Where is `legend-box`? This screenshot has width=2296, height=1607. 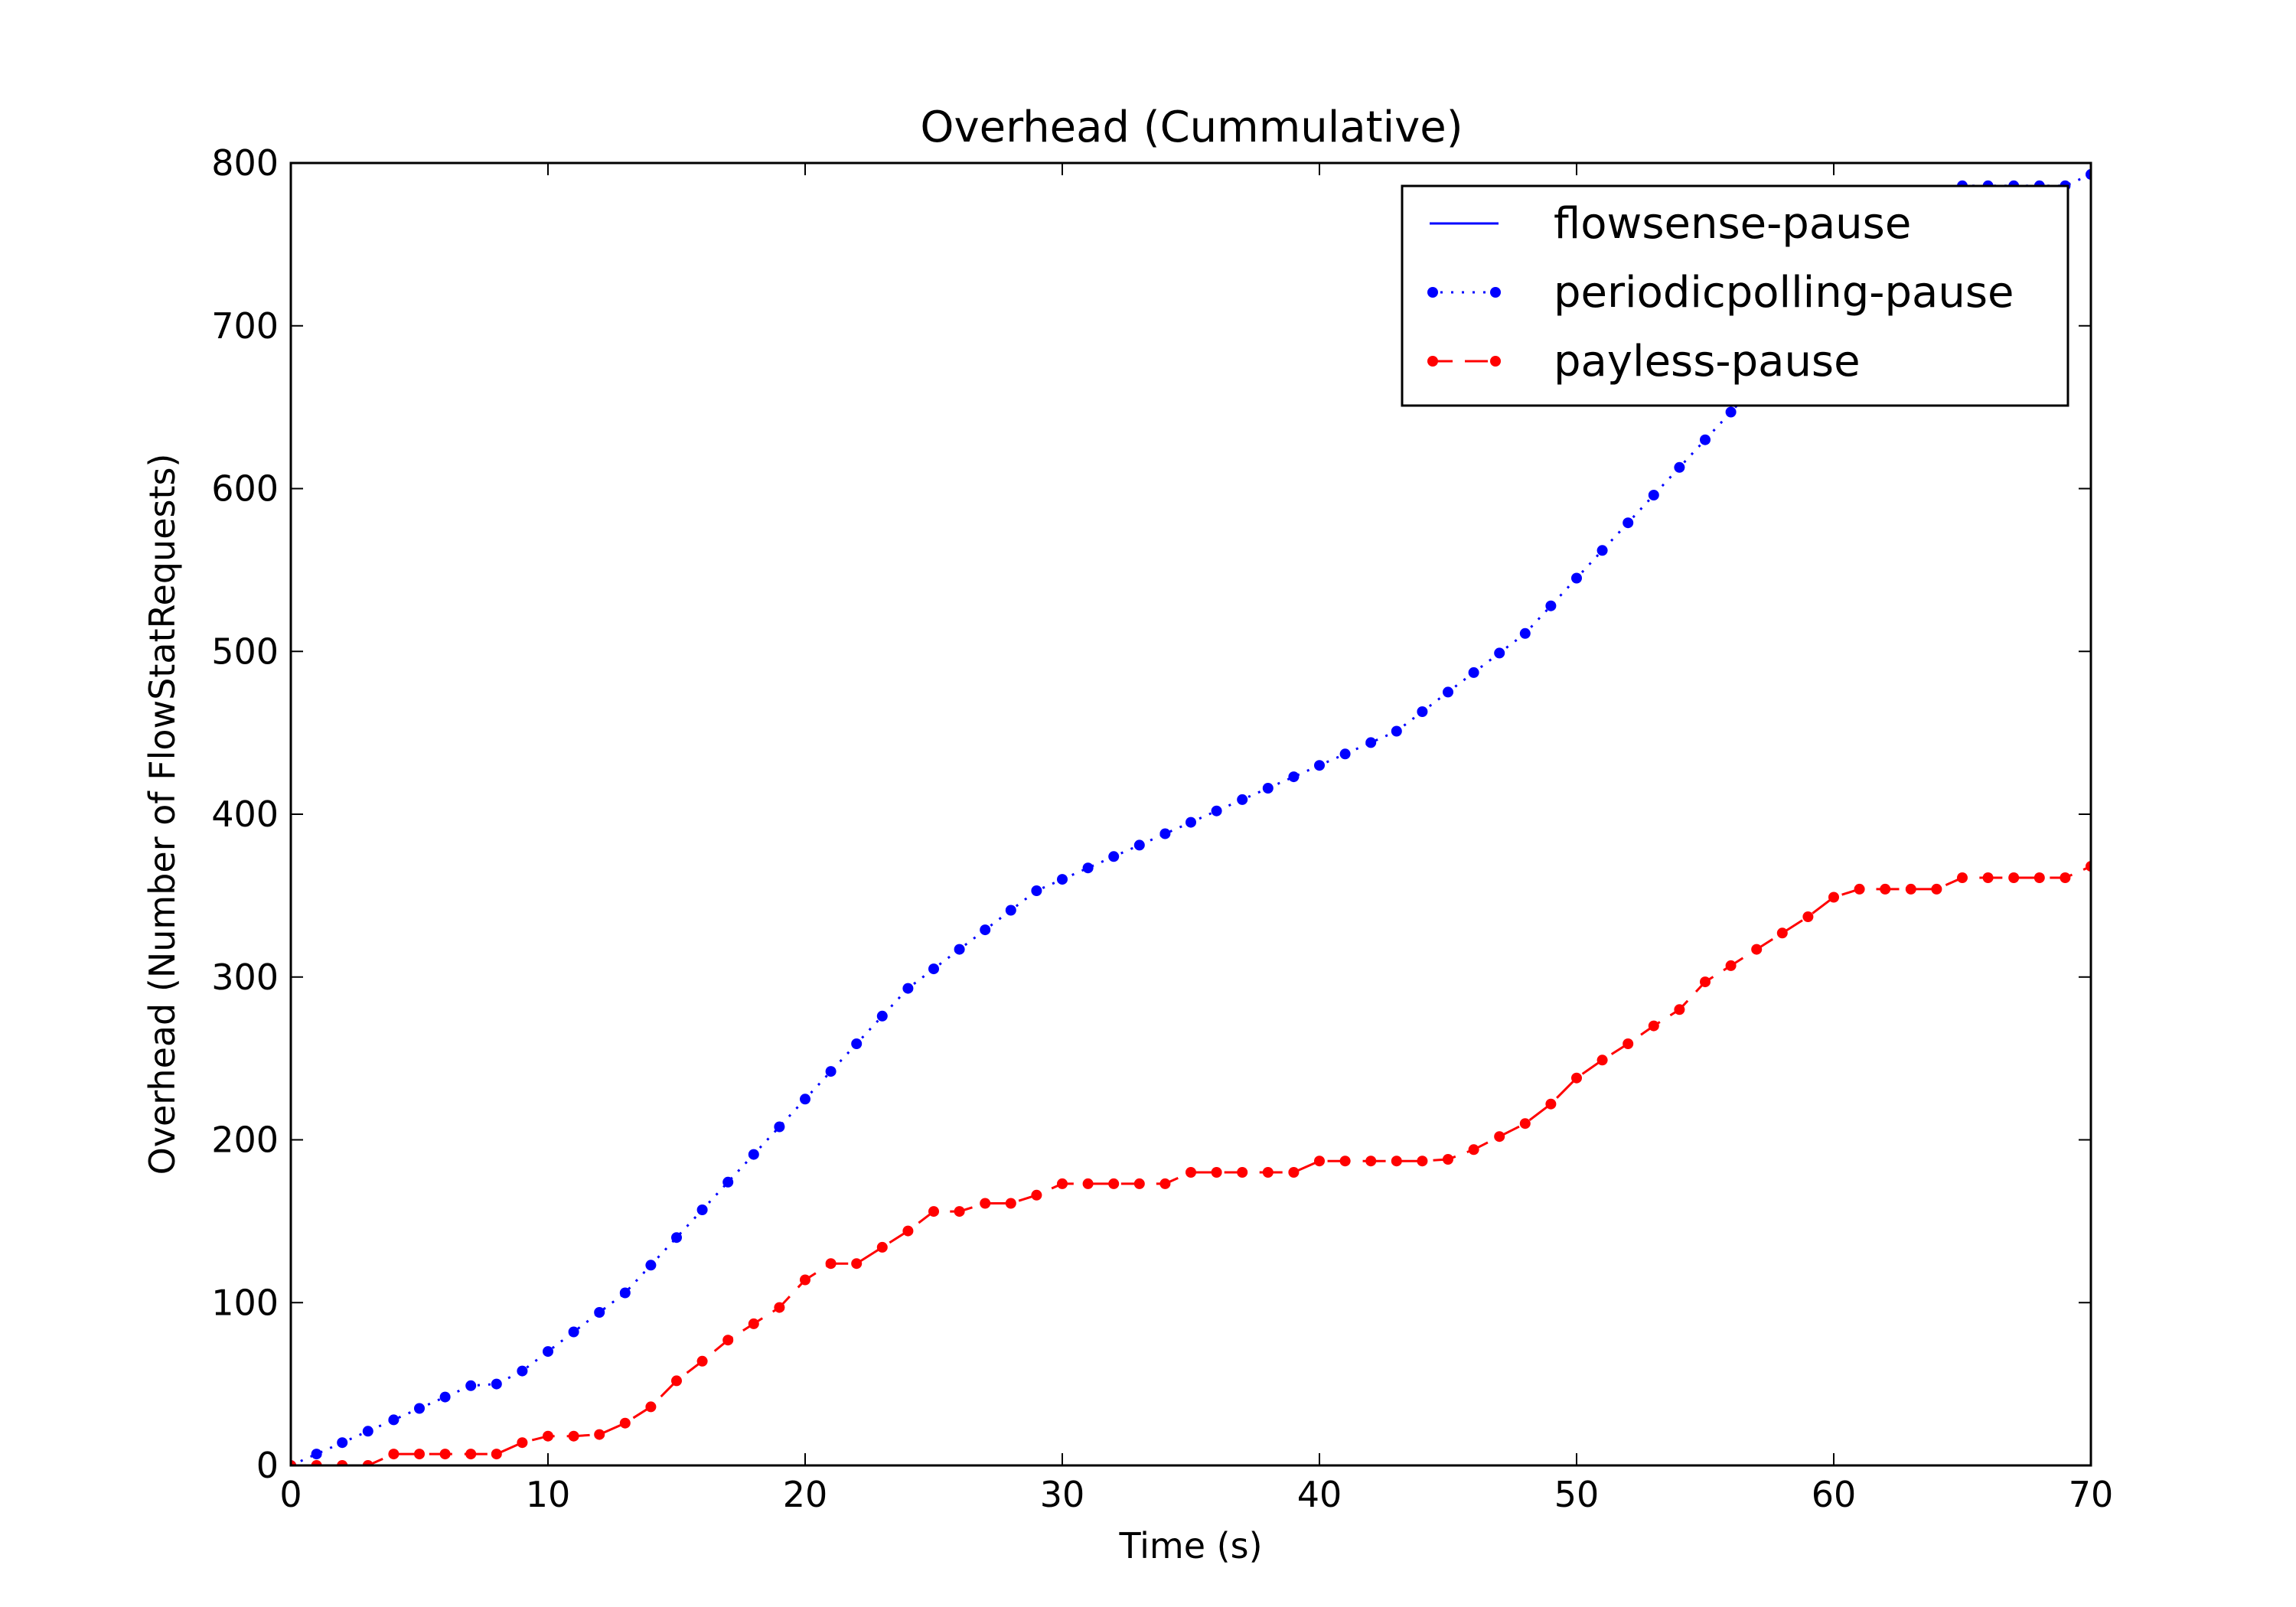
legend-box is located at coordinates (1735, 295).